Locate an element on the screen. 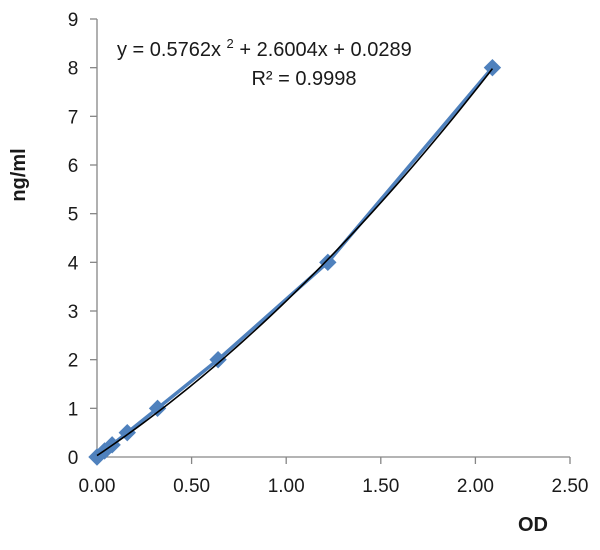 Image resolution: width=600 pixels, height=550 pixels. y-tick-label: 7 is located at coordinates (73, 117).